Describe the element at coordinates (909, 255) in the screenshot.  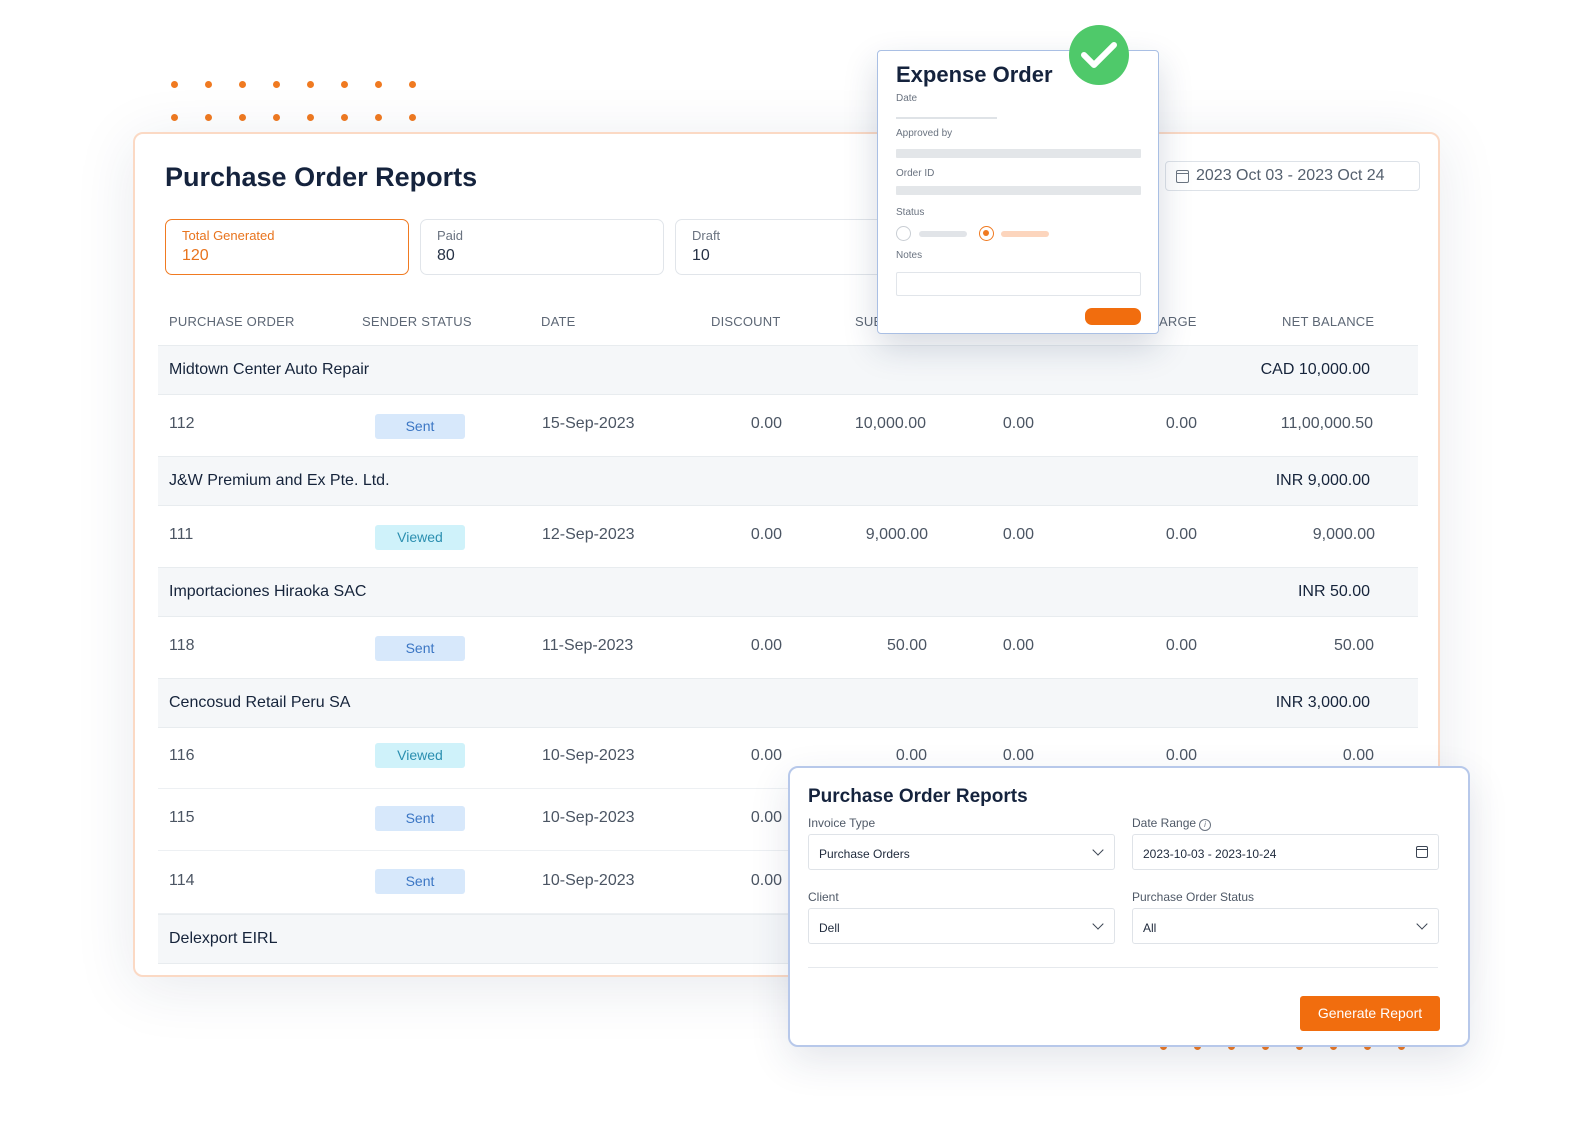
I see `notes-label: Notes` at that location.